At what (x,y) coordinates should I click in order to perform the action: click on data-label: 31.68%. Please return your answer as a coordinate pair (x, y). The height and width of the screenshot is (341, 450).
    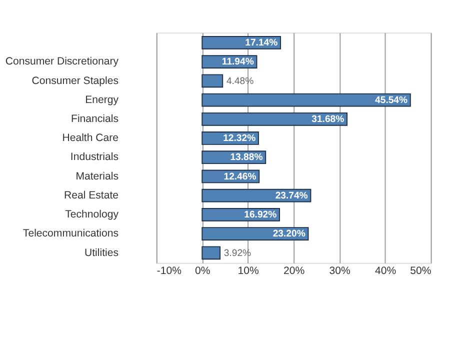
    Looking at the image, I should click on (328, 120).